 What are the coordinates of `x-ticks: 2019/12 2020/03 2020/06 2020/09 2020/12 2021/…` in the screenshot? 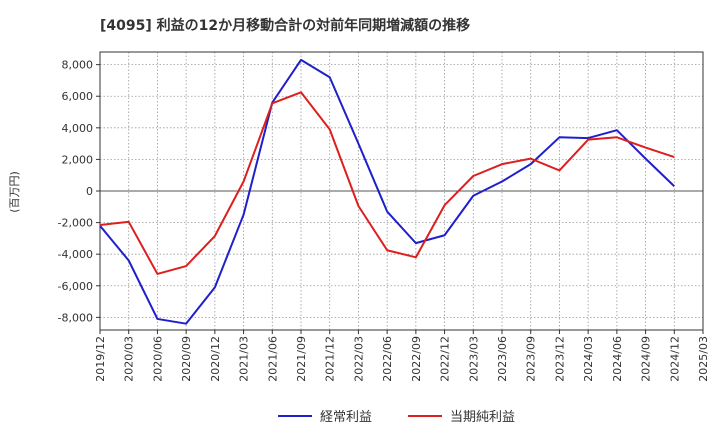 It's located at (402, 356).